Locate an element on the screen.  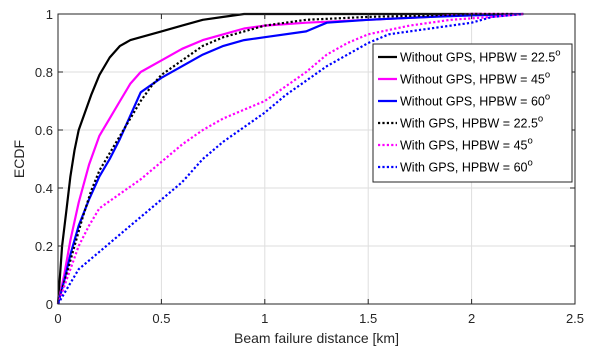
y-tick-label: 0.4 is located at coordinates (44, 188).